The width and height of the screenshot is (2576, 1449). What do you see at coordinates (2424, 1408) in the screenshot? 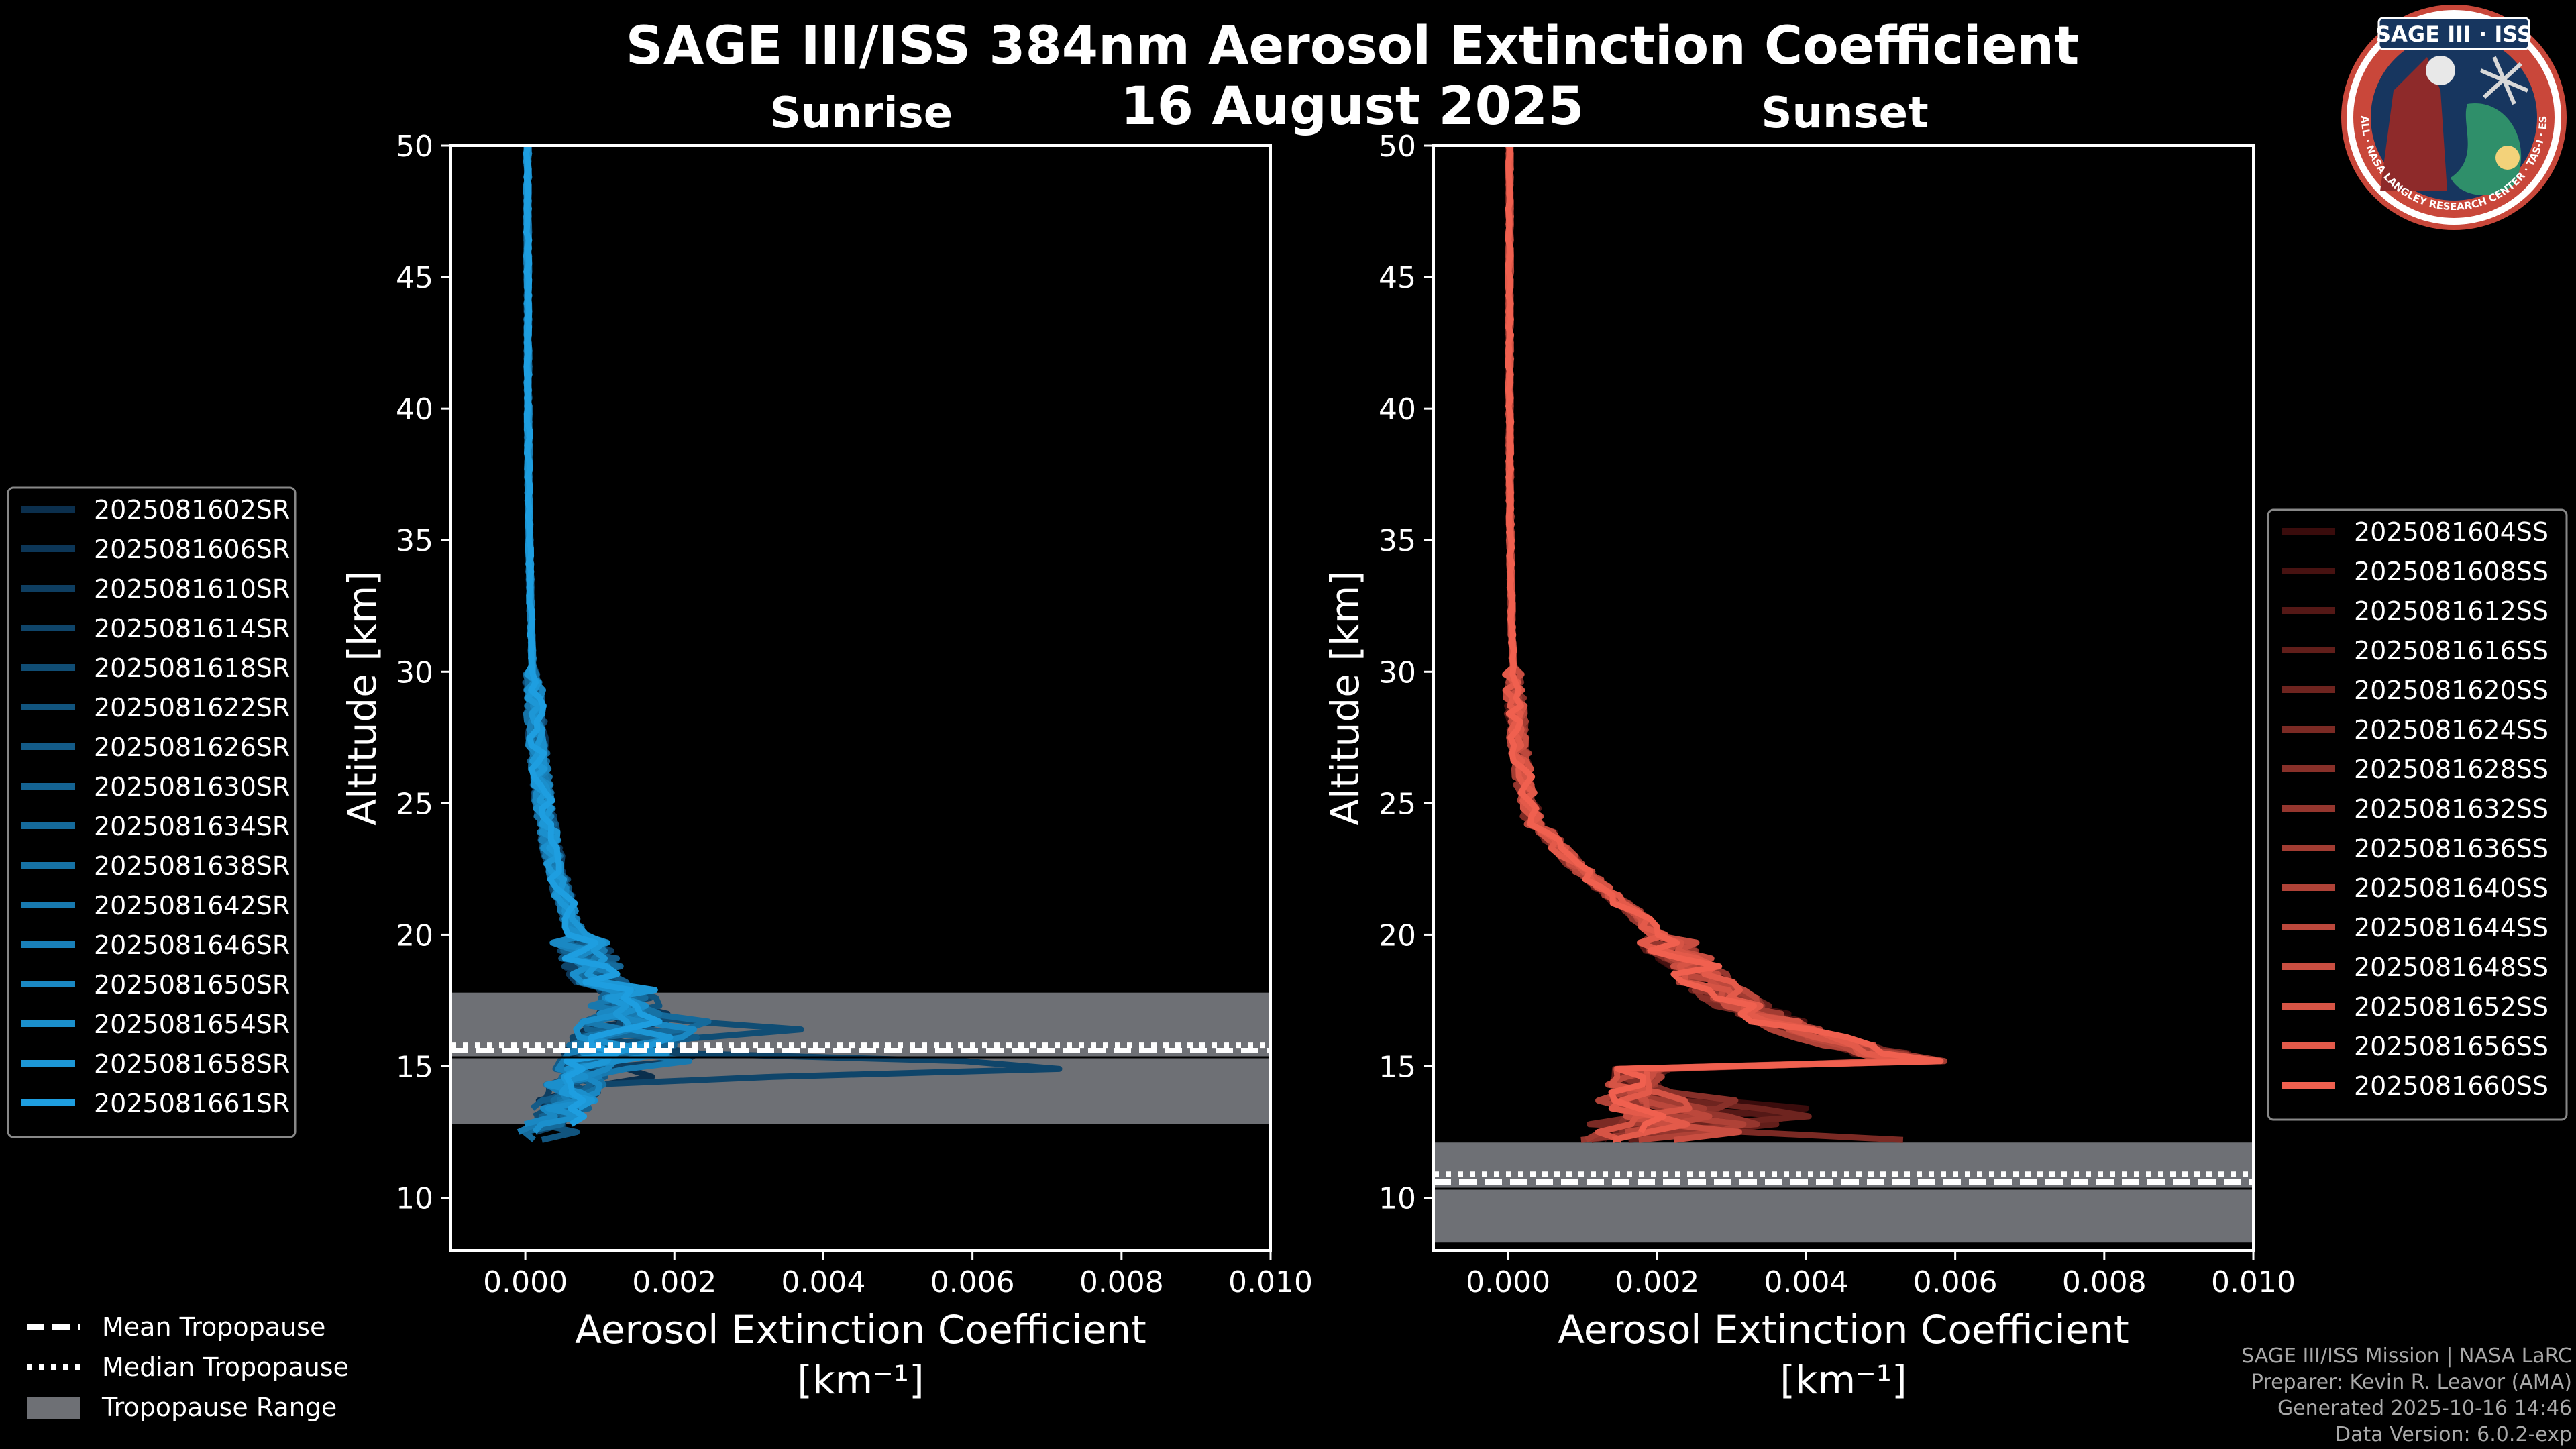
I see `footer-generated: Generated 2025-10-16 14:46` at bounding box center [2424, 1408].